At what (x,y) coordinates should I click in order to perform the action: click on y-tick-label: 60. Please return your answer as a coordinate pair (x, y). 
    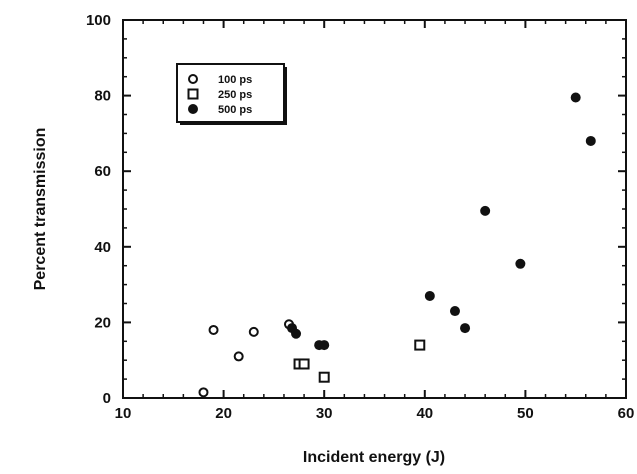
    Looking at the image, I should click on (102, 171).